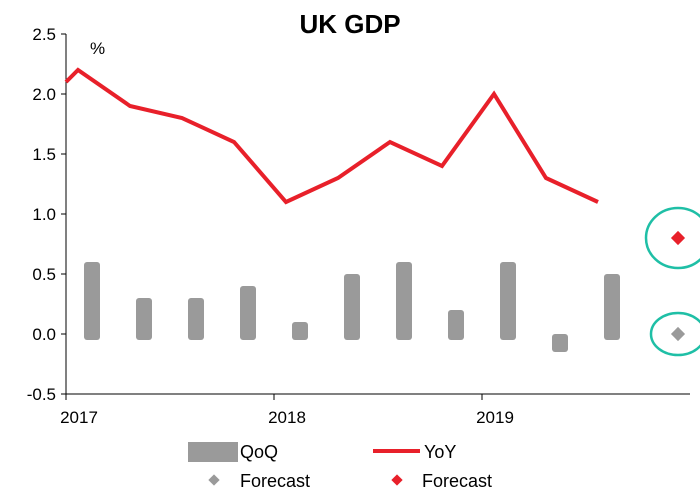 The height and width of the screenshot is (500, 700). Describe the element at coordinates (44, 274) in the screenshot. I see `y-tick-label: 0.5` at that location.